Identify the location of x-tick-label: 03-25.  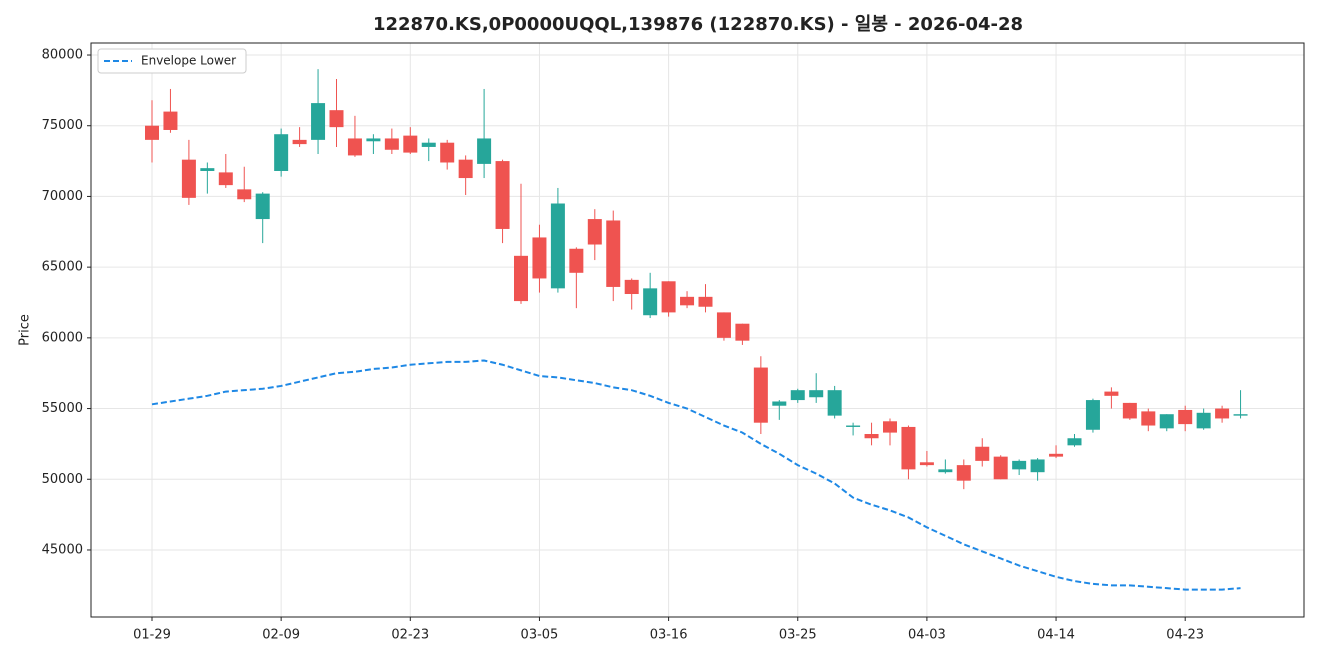
(798, 635).